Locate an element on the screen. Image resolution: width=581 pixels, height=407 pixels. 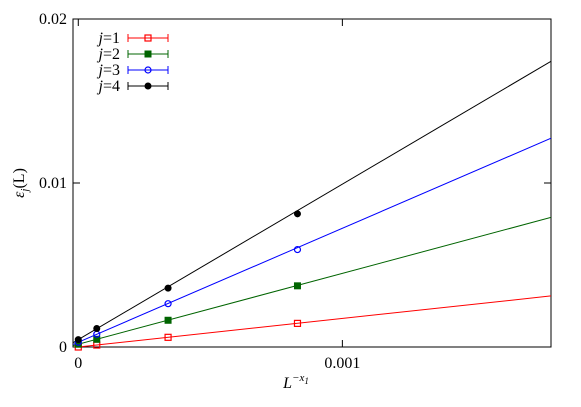
x-tick-label: 0 is located at coordinates (78, 363).